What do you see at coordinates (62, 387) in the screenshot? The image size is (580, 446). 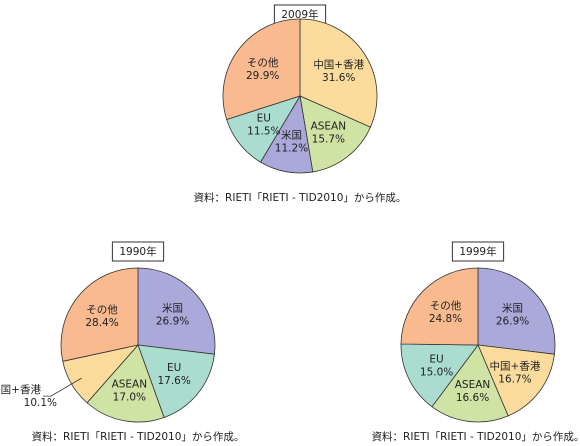 I see `leader-line` at bounding box center [62, 387].